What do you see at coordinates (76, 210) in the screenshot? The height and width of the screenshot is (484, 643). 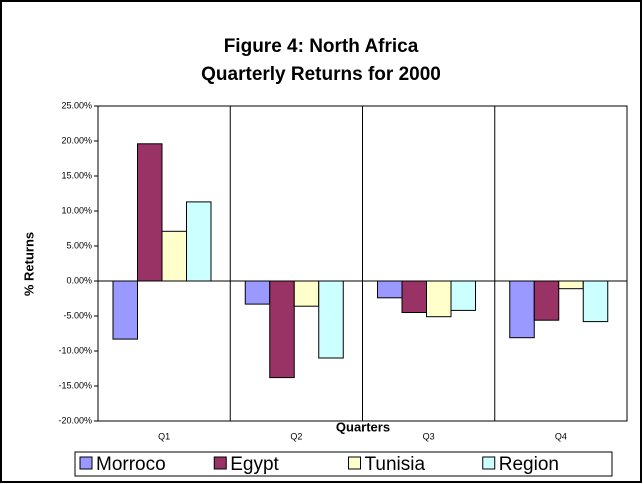 I see `y-tick-label: 10.00%` at bounding box center [76, 210].